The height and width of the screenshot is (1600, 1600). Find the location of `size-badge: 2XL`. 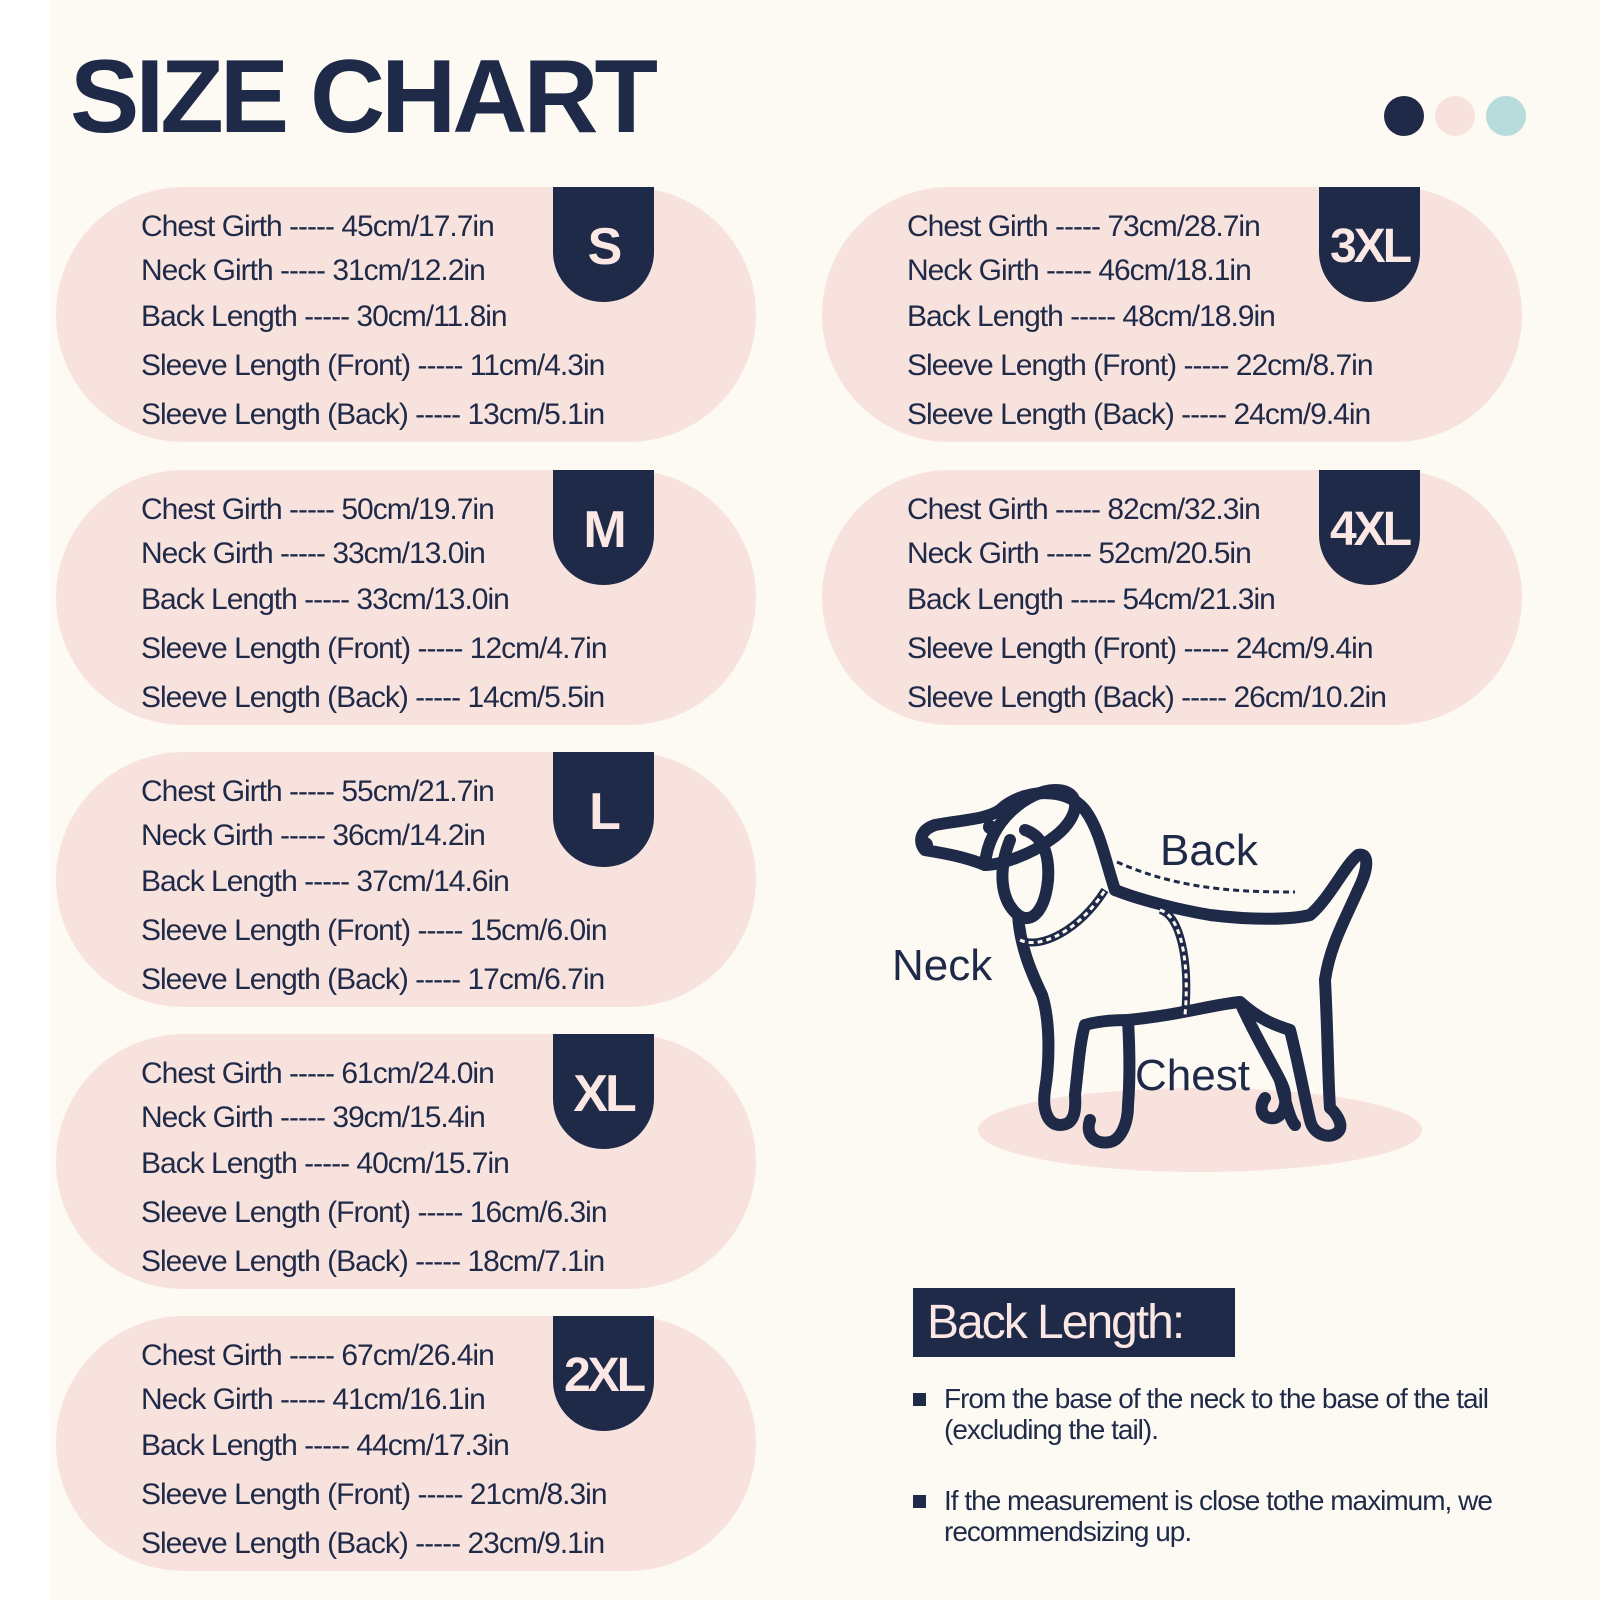

size-badge: 2XL is located at coordinates (603, 1373).